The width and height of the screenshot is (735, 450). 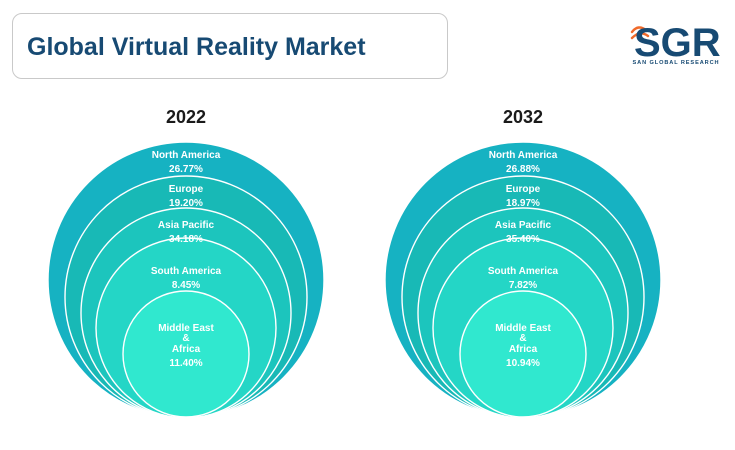 I want to click on sgr-logo: SGR SAN GLOBAL RESEARCH, so click(x=676, y=46).